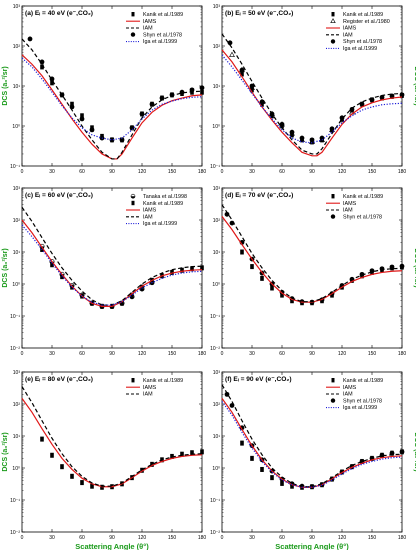  I want to click on chart-title: (e) Eᵢ = 80 eV (e⁻,CO₂), so click(59, 379).